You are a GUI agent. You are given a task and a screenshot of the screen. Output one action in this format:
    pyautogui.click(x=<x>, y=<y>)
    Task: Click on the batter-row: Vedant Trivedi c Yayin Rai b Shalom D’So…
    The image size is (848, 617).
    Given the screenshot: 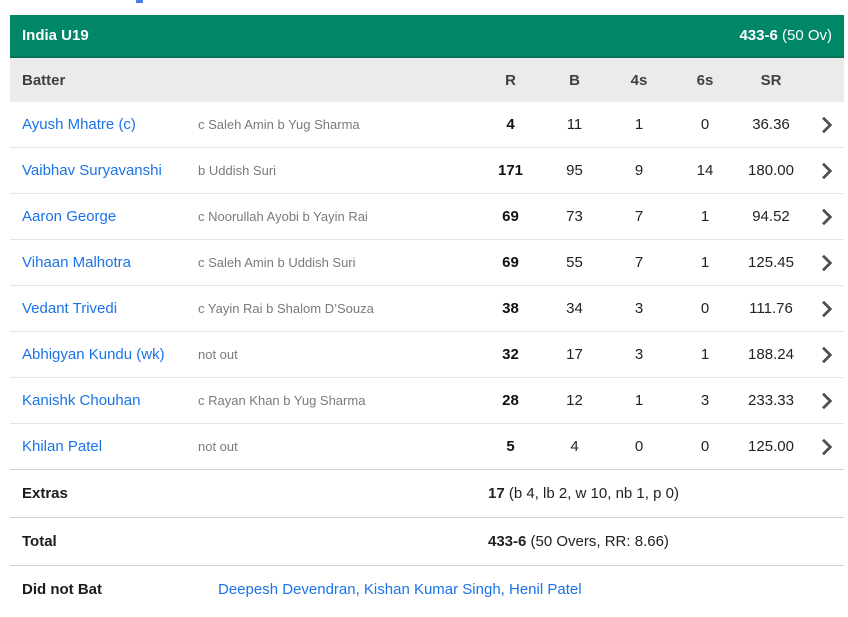 What is the action you would take?
    pyautogui.click(x=427, y=308)
    